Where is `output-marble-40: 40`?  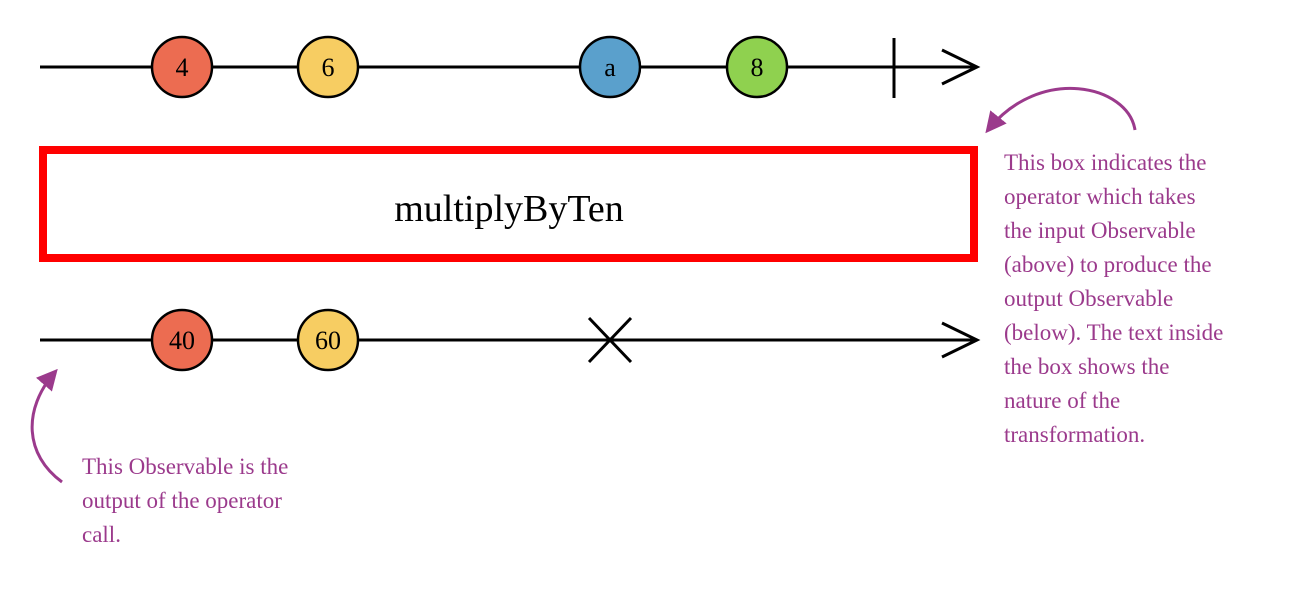
output-marble-40: 40 is located at coordinates (182, 340).